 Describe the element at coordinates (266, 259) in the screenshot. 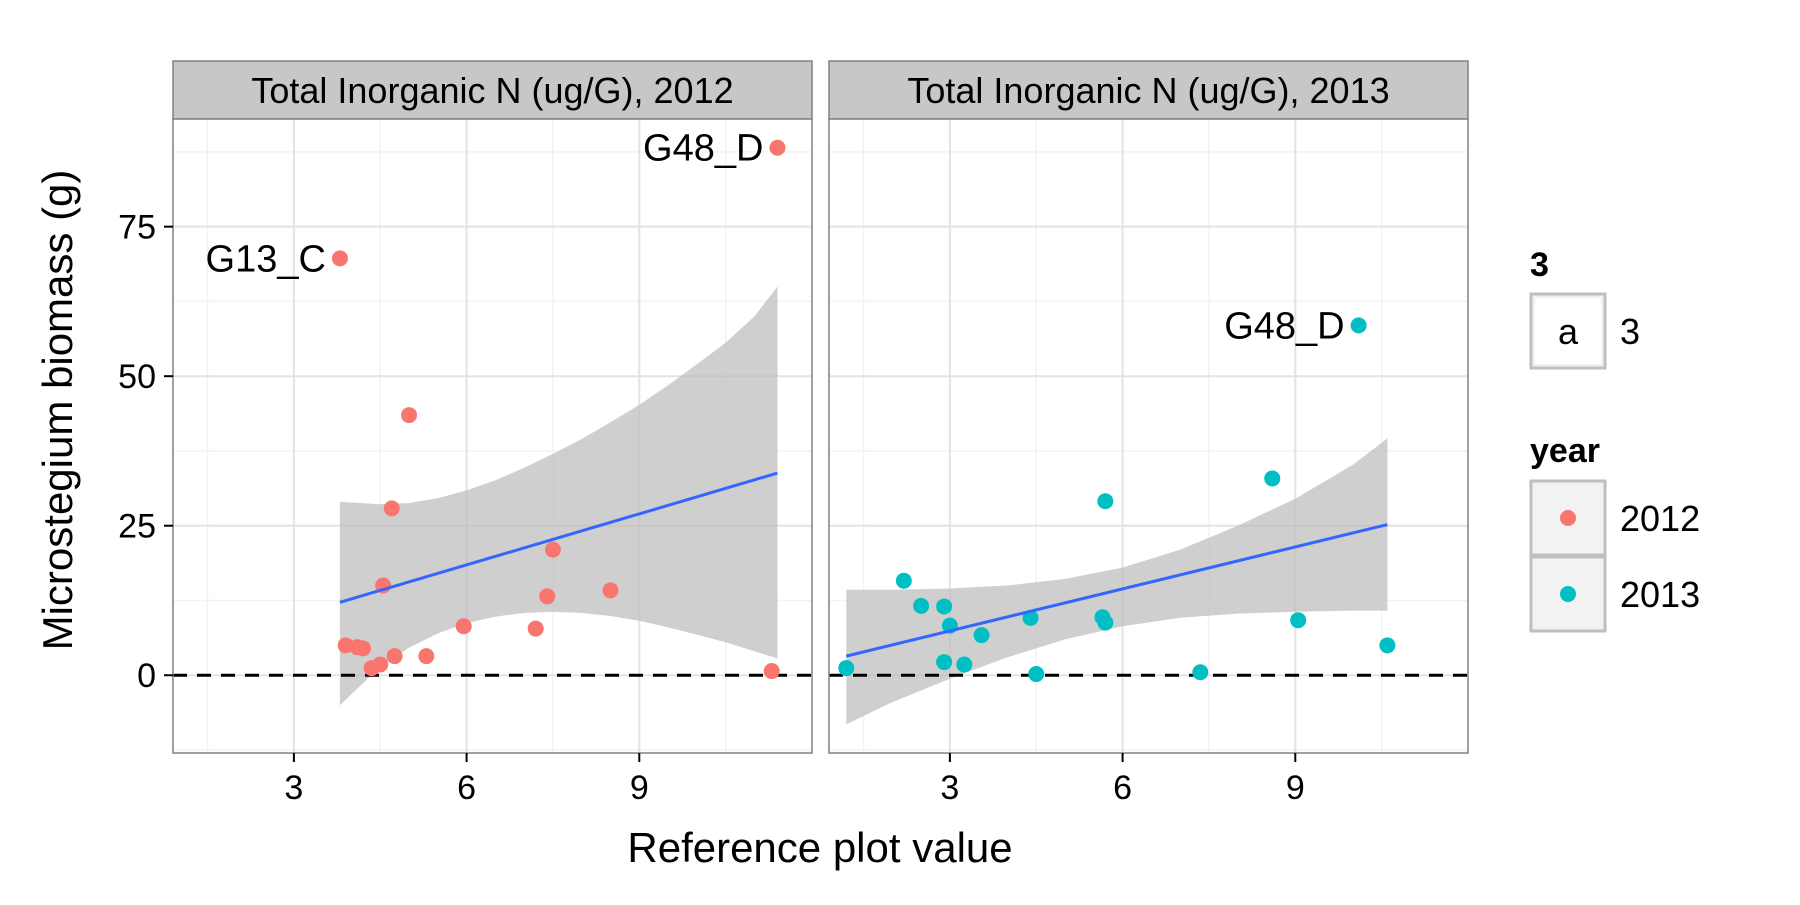

I see `point-label: G13_C` at that location.